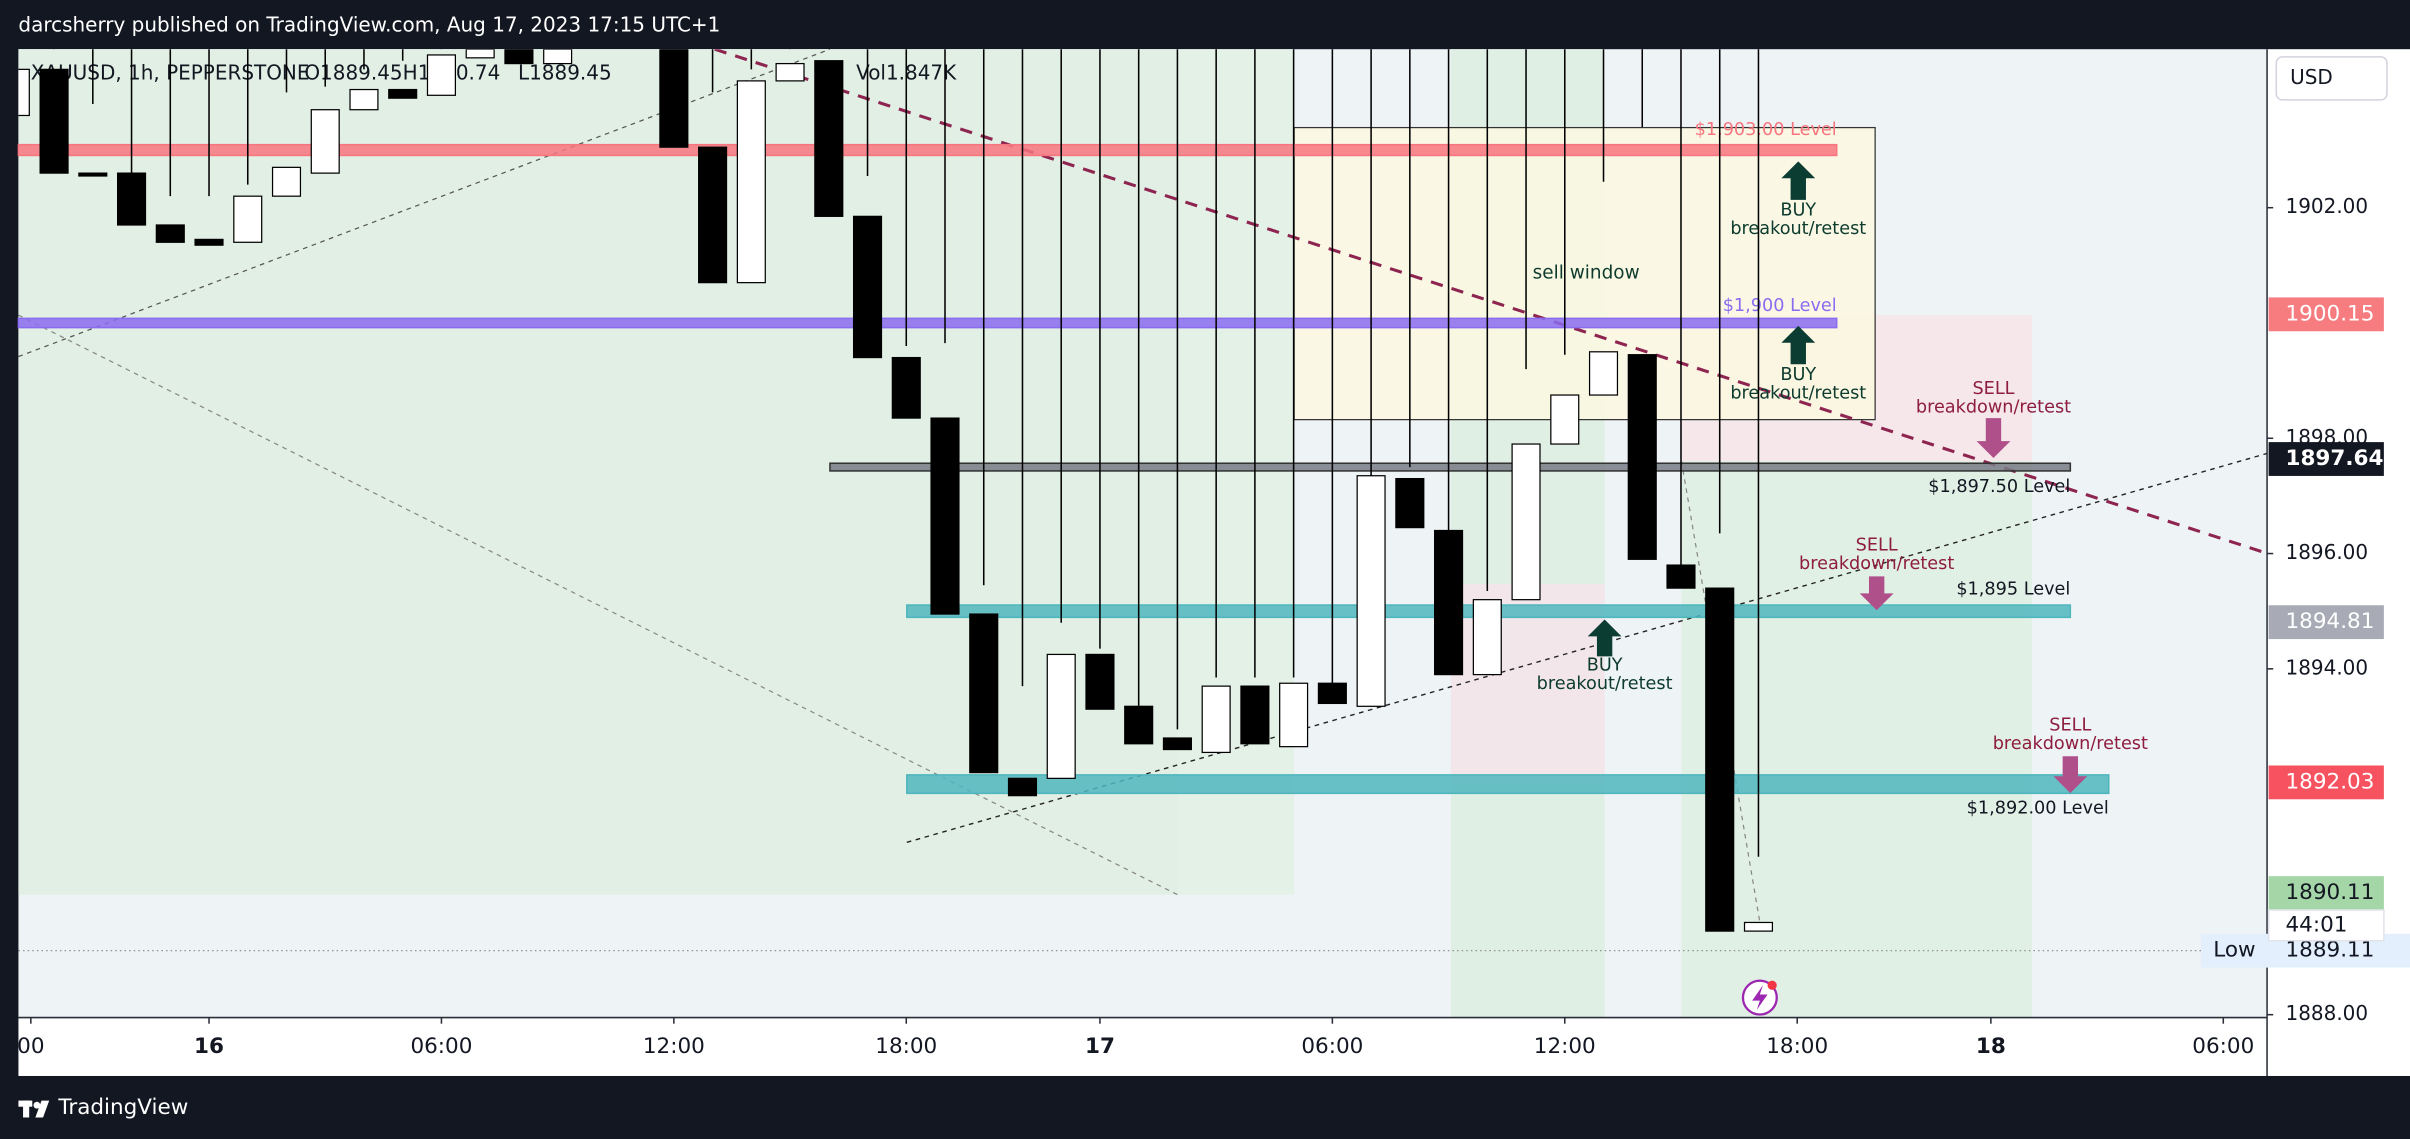 Image resolution: width=2410 pixels, height=1139 pixels. I want to click on level-label: $1,895 Level, so click(2013, 590).